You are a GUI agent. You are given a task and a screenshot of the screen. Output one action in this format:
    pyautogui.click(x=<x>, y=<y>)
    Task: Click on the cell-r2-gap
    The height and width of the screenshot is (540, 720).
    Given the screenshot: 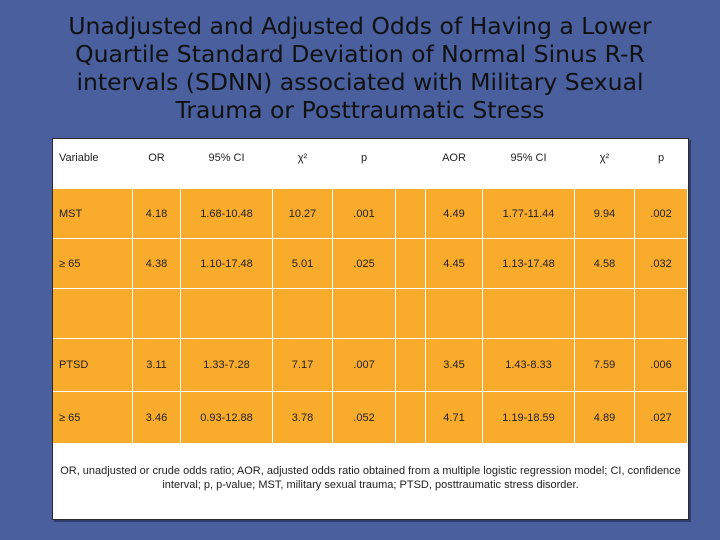 What is the action you would take?
    pyautogui.click(x=411, y=264)
    